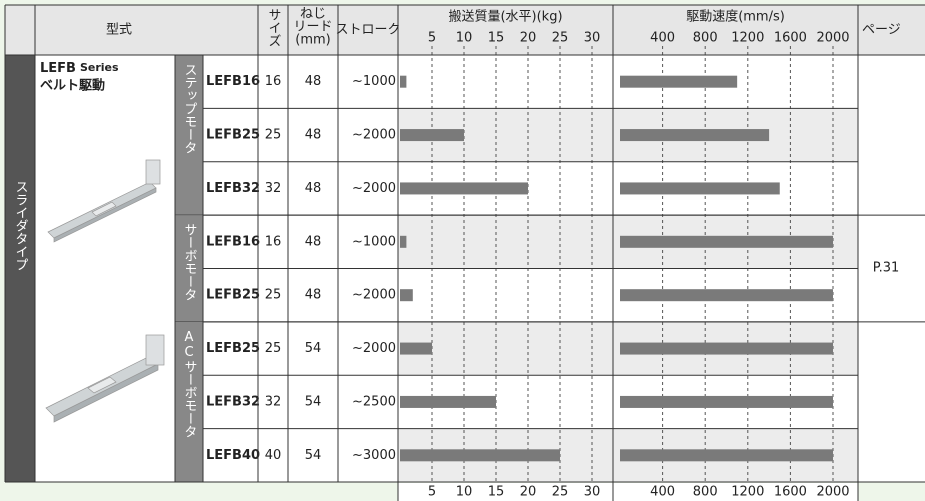 The image size is (925, 501). Describe the element at coordinates (367, 30) in the screenshot. I see `header-stroke: ストローク` at that location.